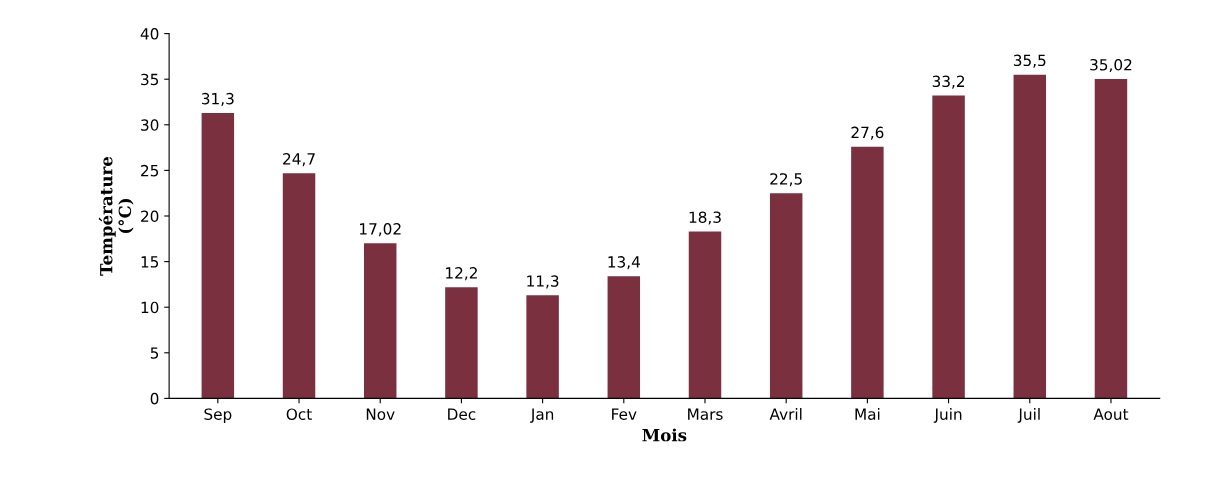 The image size is (1208, 480). What do you see at coordinates (462, 414) in the screenshot?
I see `x-tick-label: Dec` at bounding box center [462, 414].